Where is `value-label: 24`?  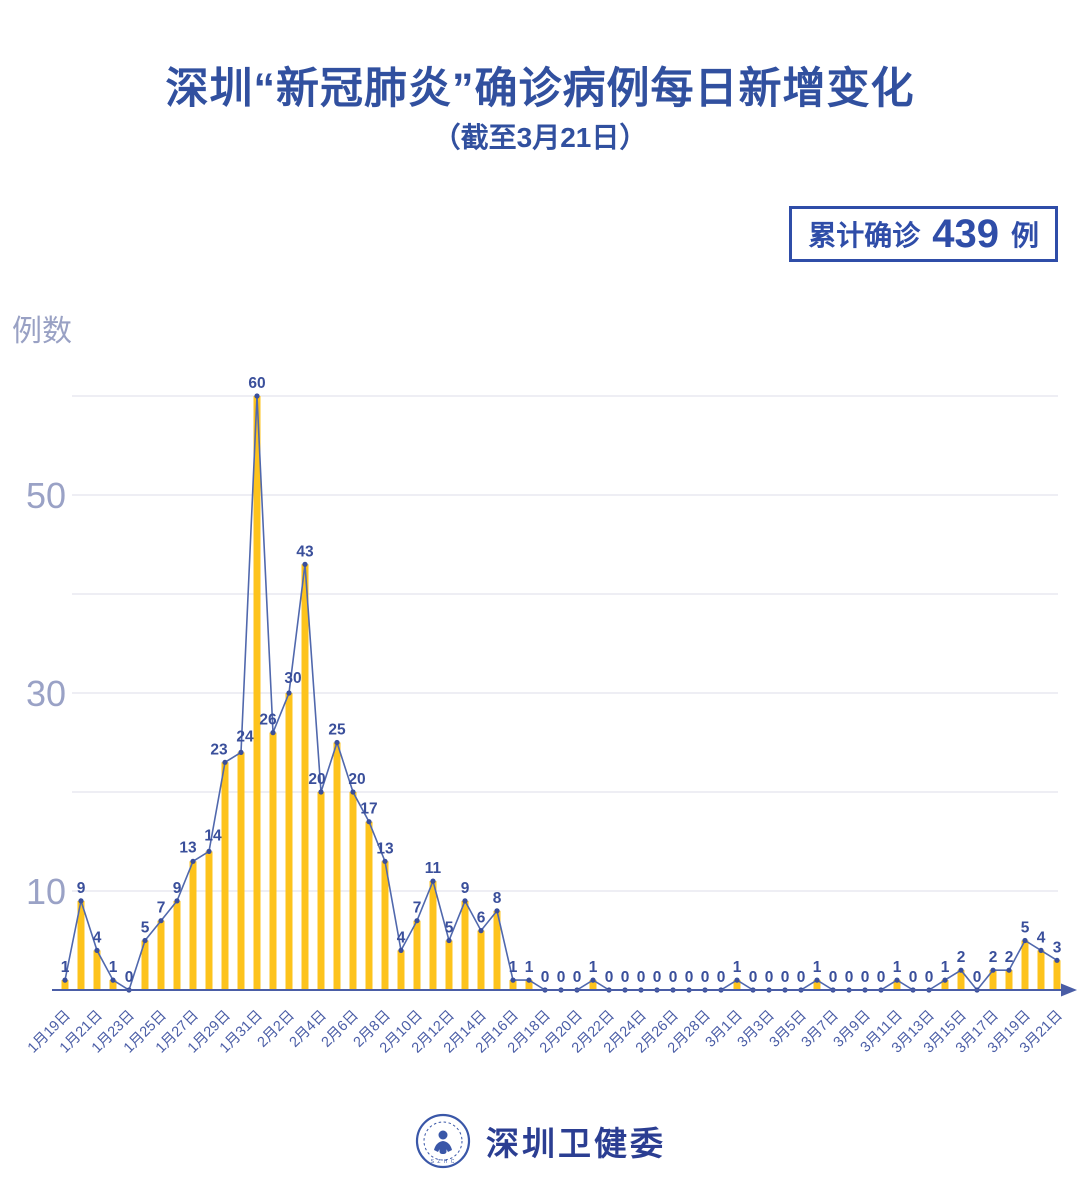
value-label: 24 is located at coordinates (245, 736).